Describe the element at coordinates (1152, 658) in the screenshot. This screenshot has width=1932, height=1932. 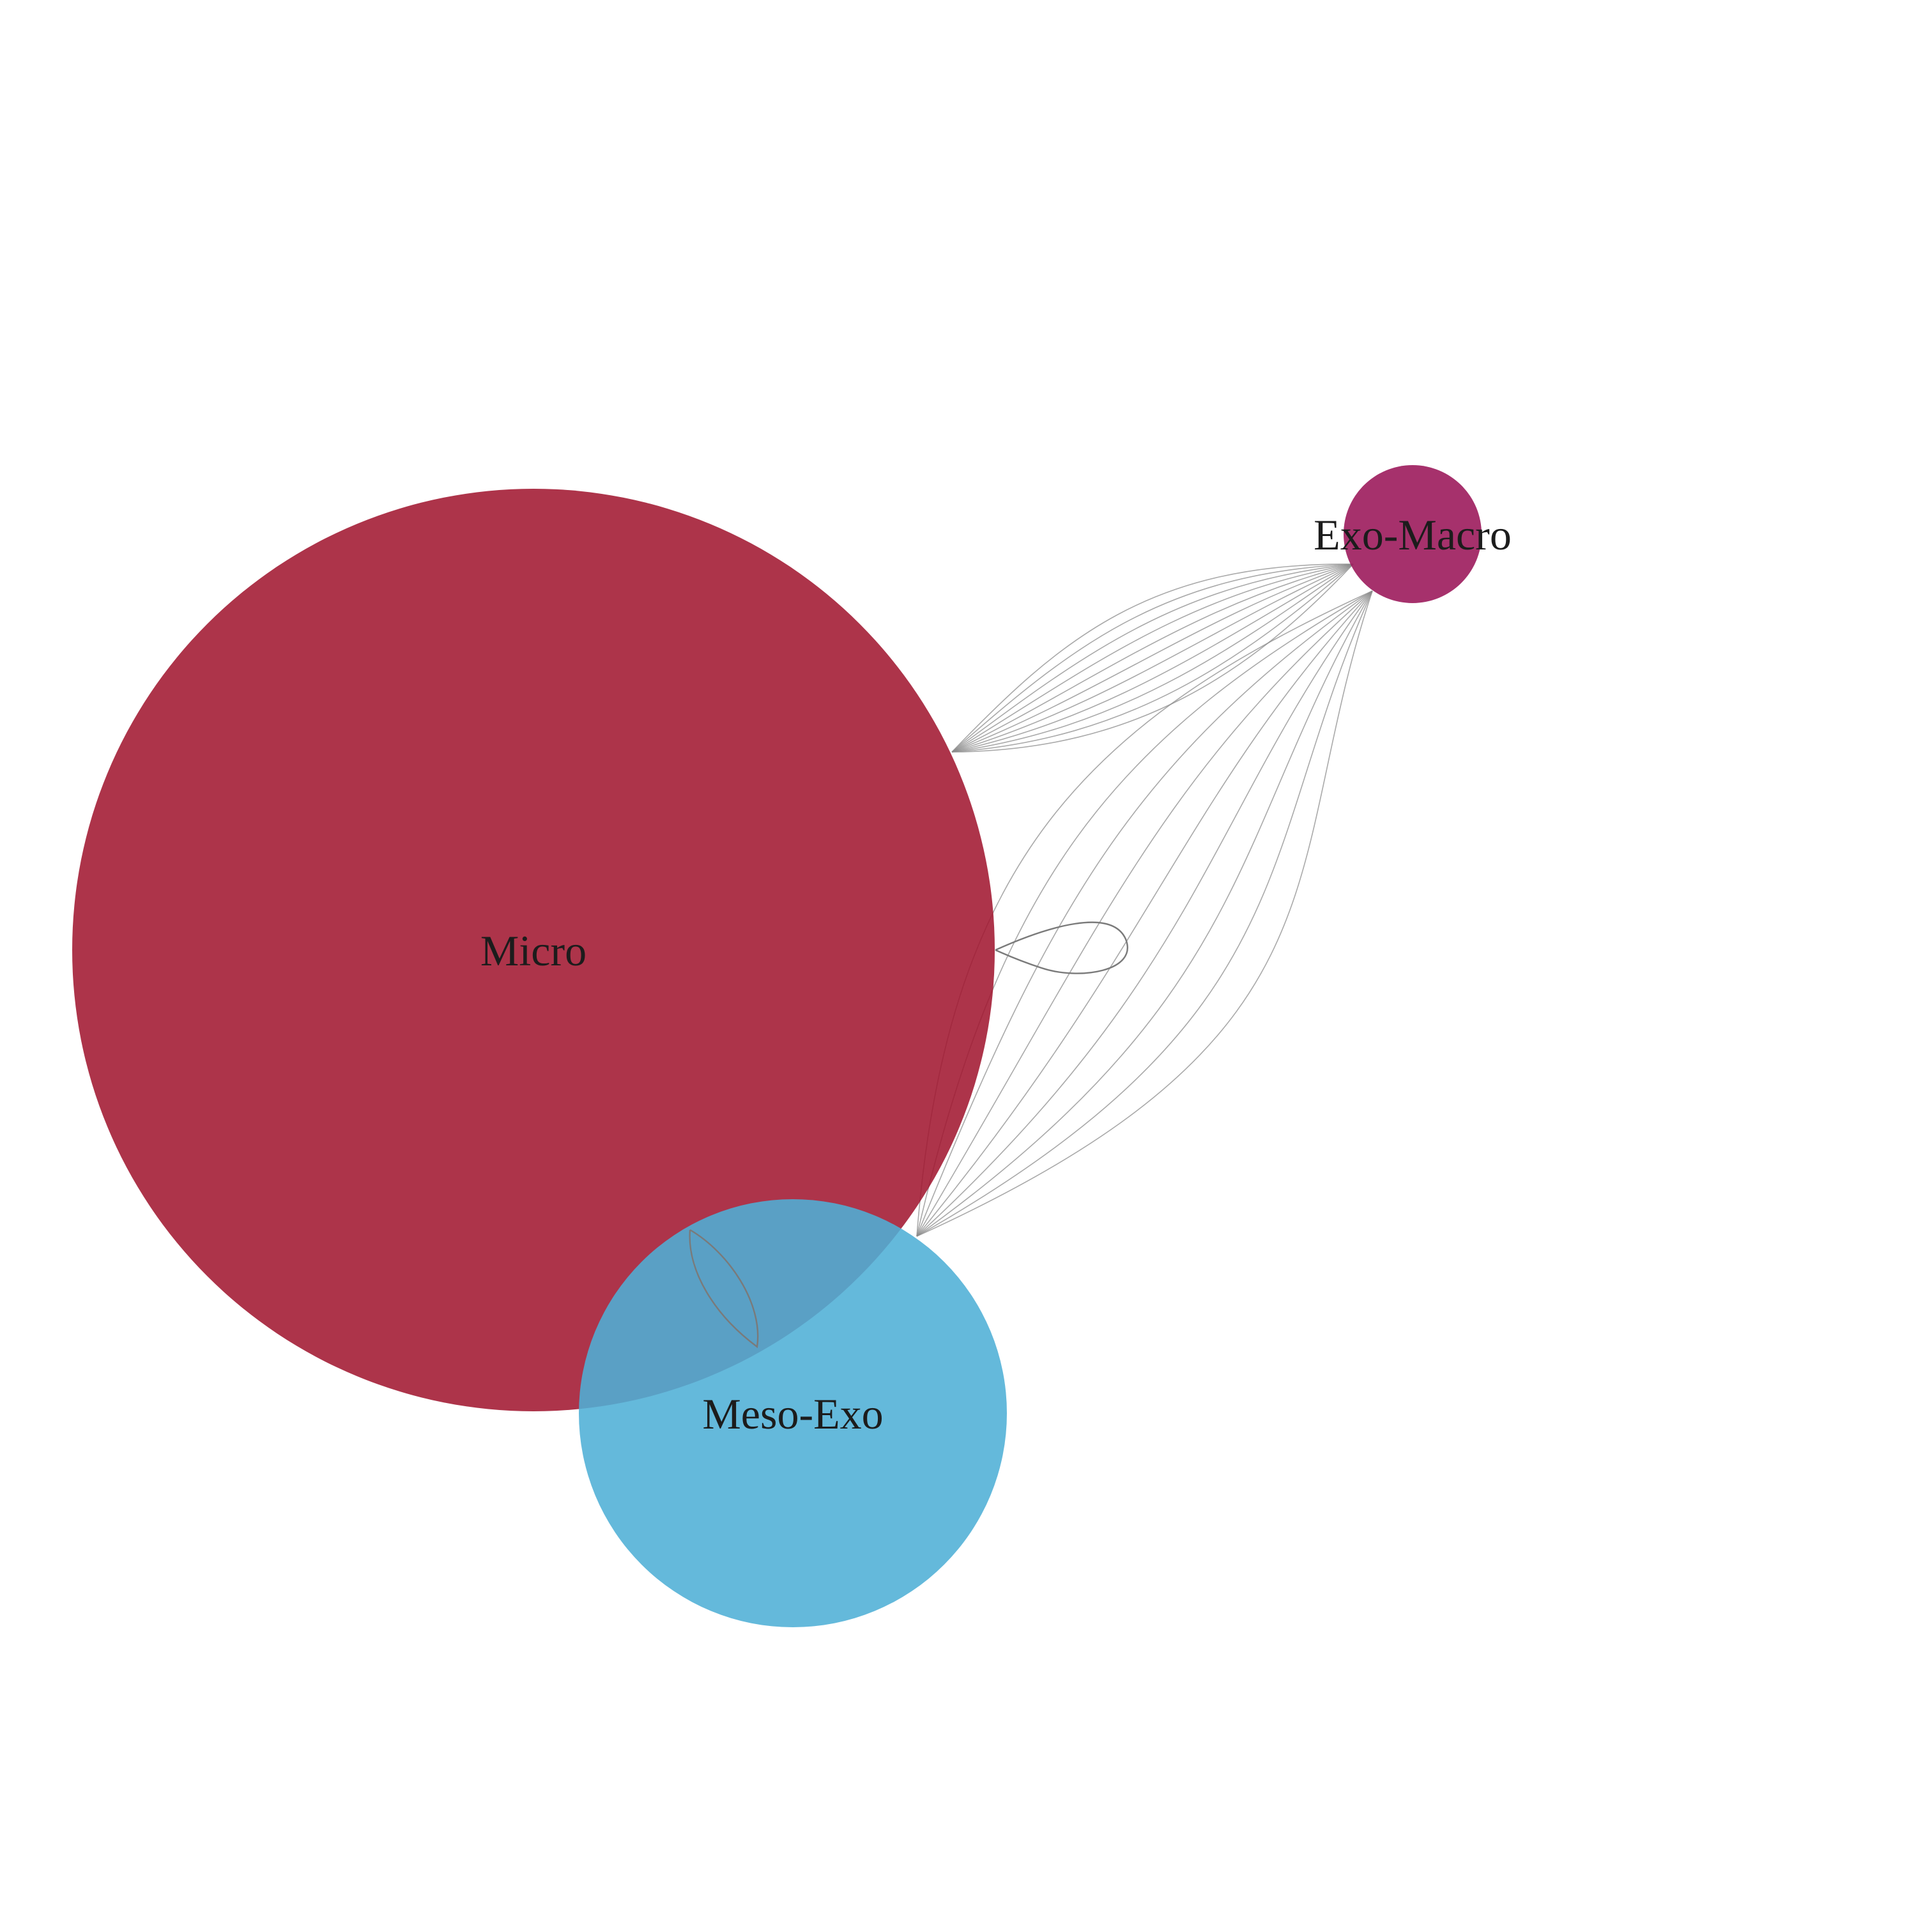
I see `edge-micro-exo-macro` at that location.